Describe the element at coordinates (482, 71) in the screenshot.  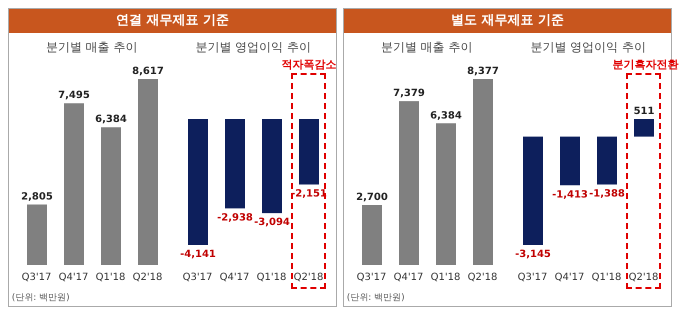
I see `data-label: 8,377` at that location.